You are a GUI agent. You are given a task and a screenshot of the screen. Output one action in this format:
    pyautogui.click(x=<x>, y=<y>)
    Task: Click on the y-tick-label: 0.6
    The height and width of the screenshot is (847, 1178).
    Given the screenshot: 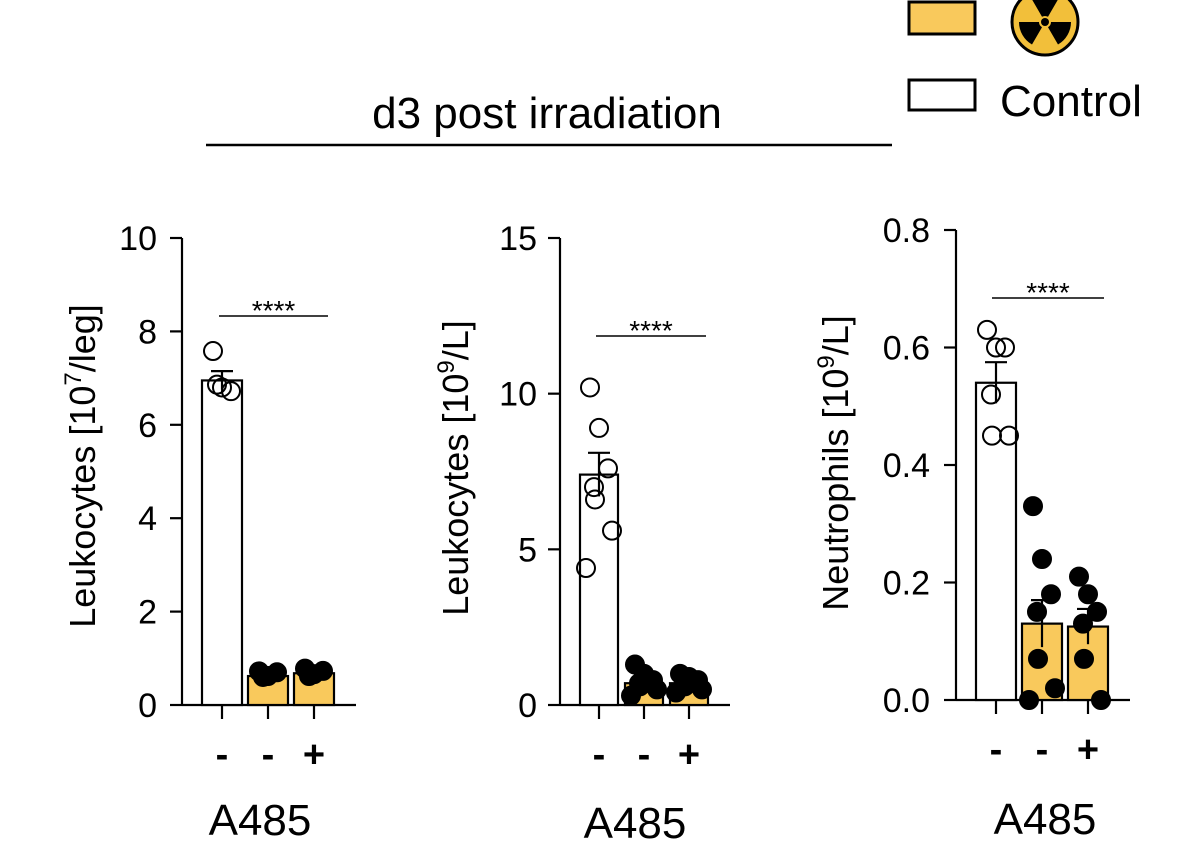 What is the action you would take?
    pyautogui.click(x=906, y=349)
    